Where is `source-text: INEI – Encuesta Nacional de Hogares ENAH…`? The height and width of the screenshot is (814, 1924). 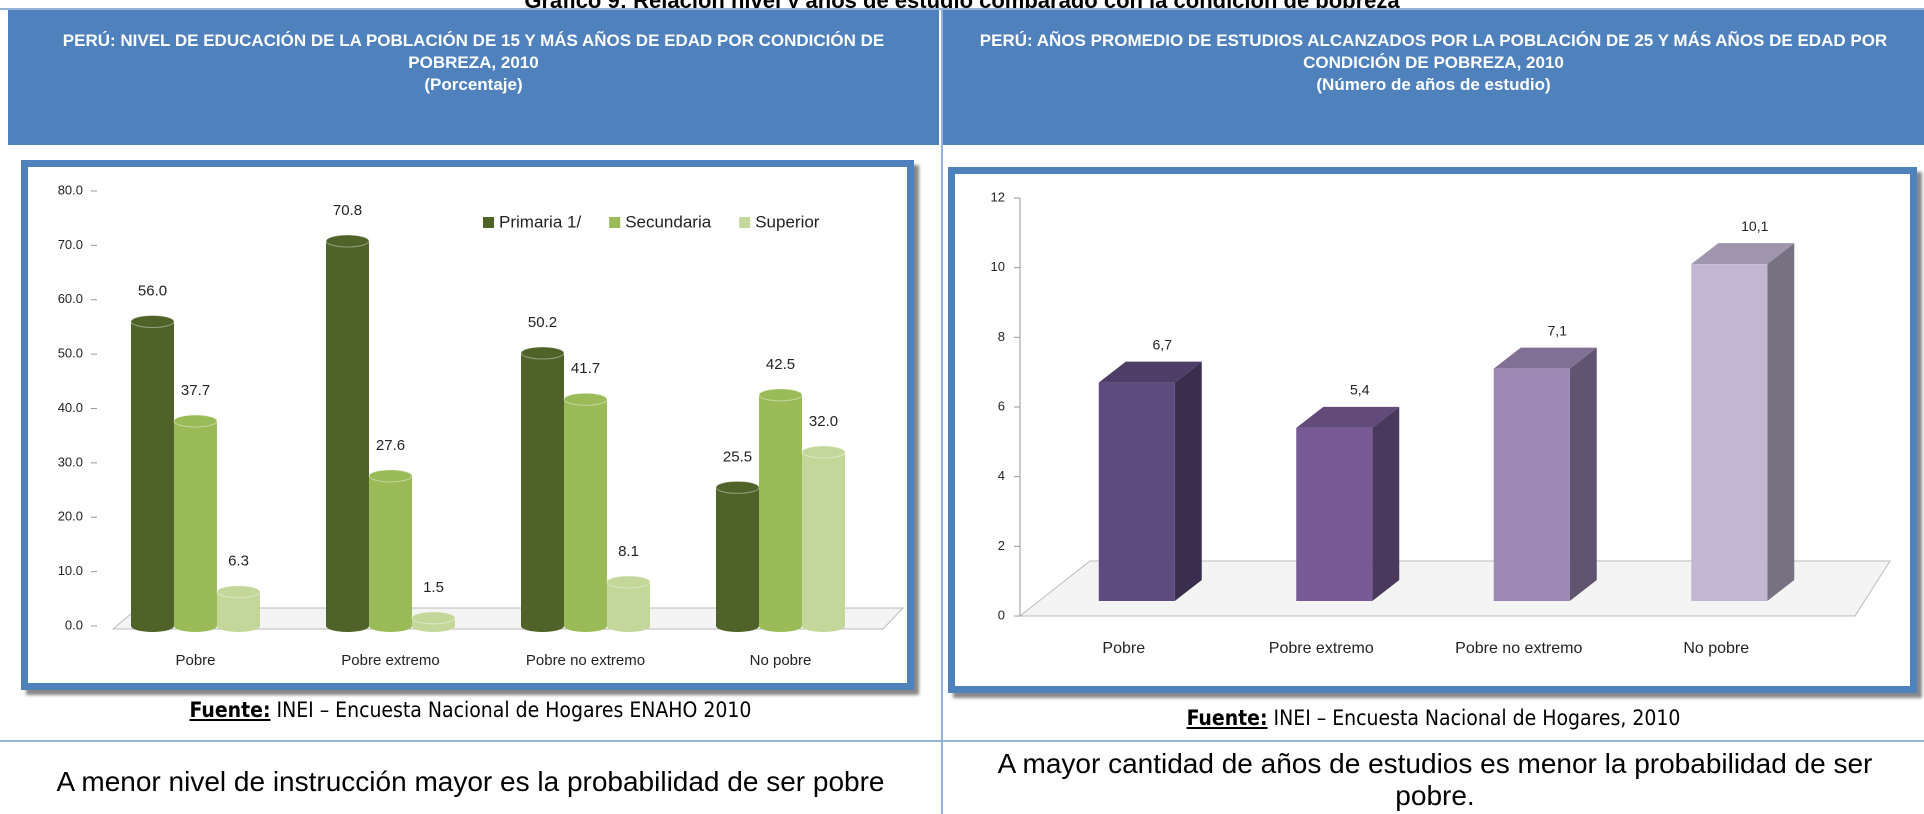
source-text: INEI – Encuesta Nacional de Hogares ENAH… is located at coordinates (511, 710).